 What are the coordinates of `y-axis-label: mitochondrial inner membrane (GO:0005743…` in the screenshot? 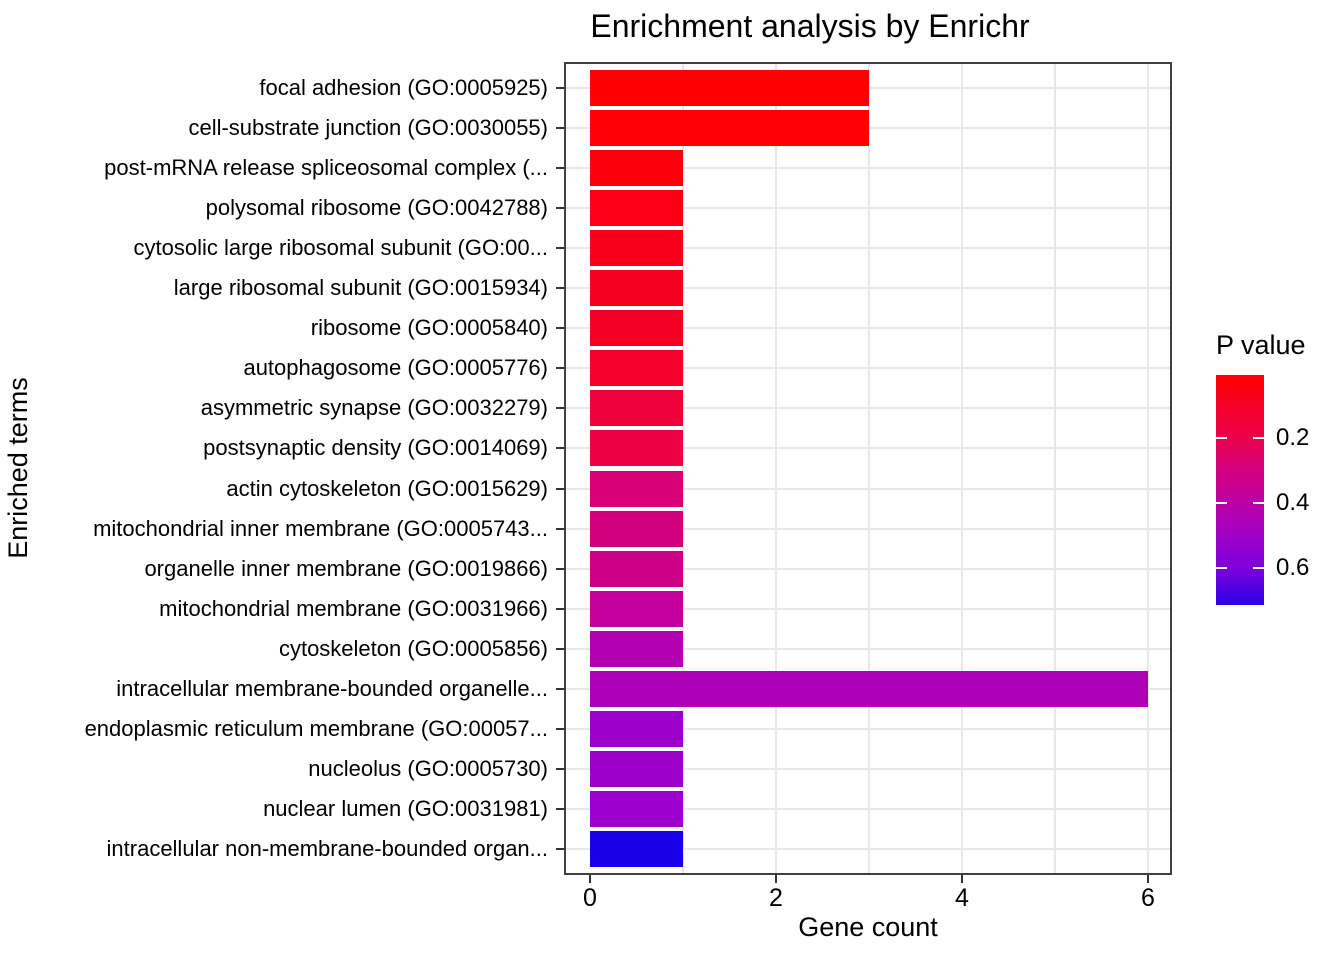 It's located at (320, 528).